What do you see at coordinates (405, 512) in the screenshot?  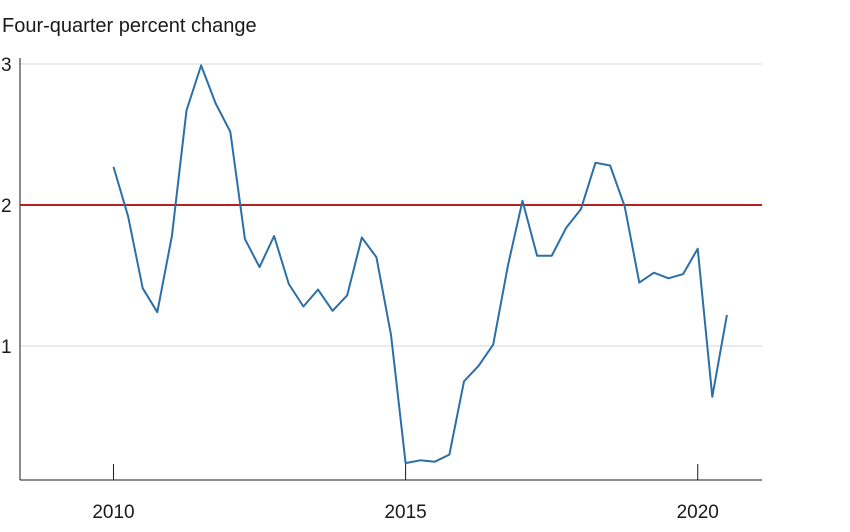 I see `x-tick-label: 2015` at bounding box center [405, 512].